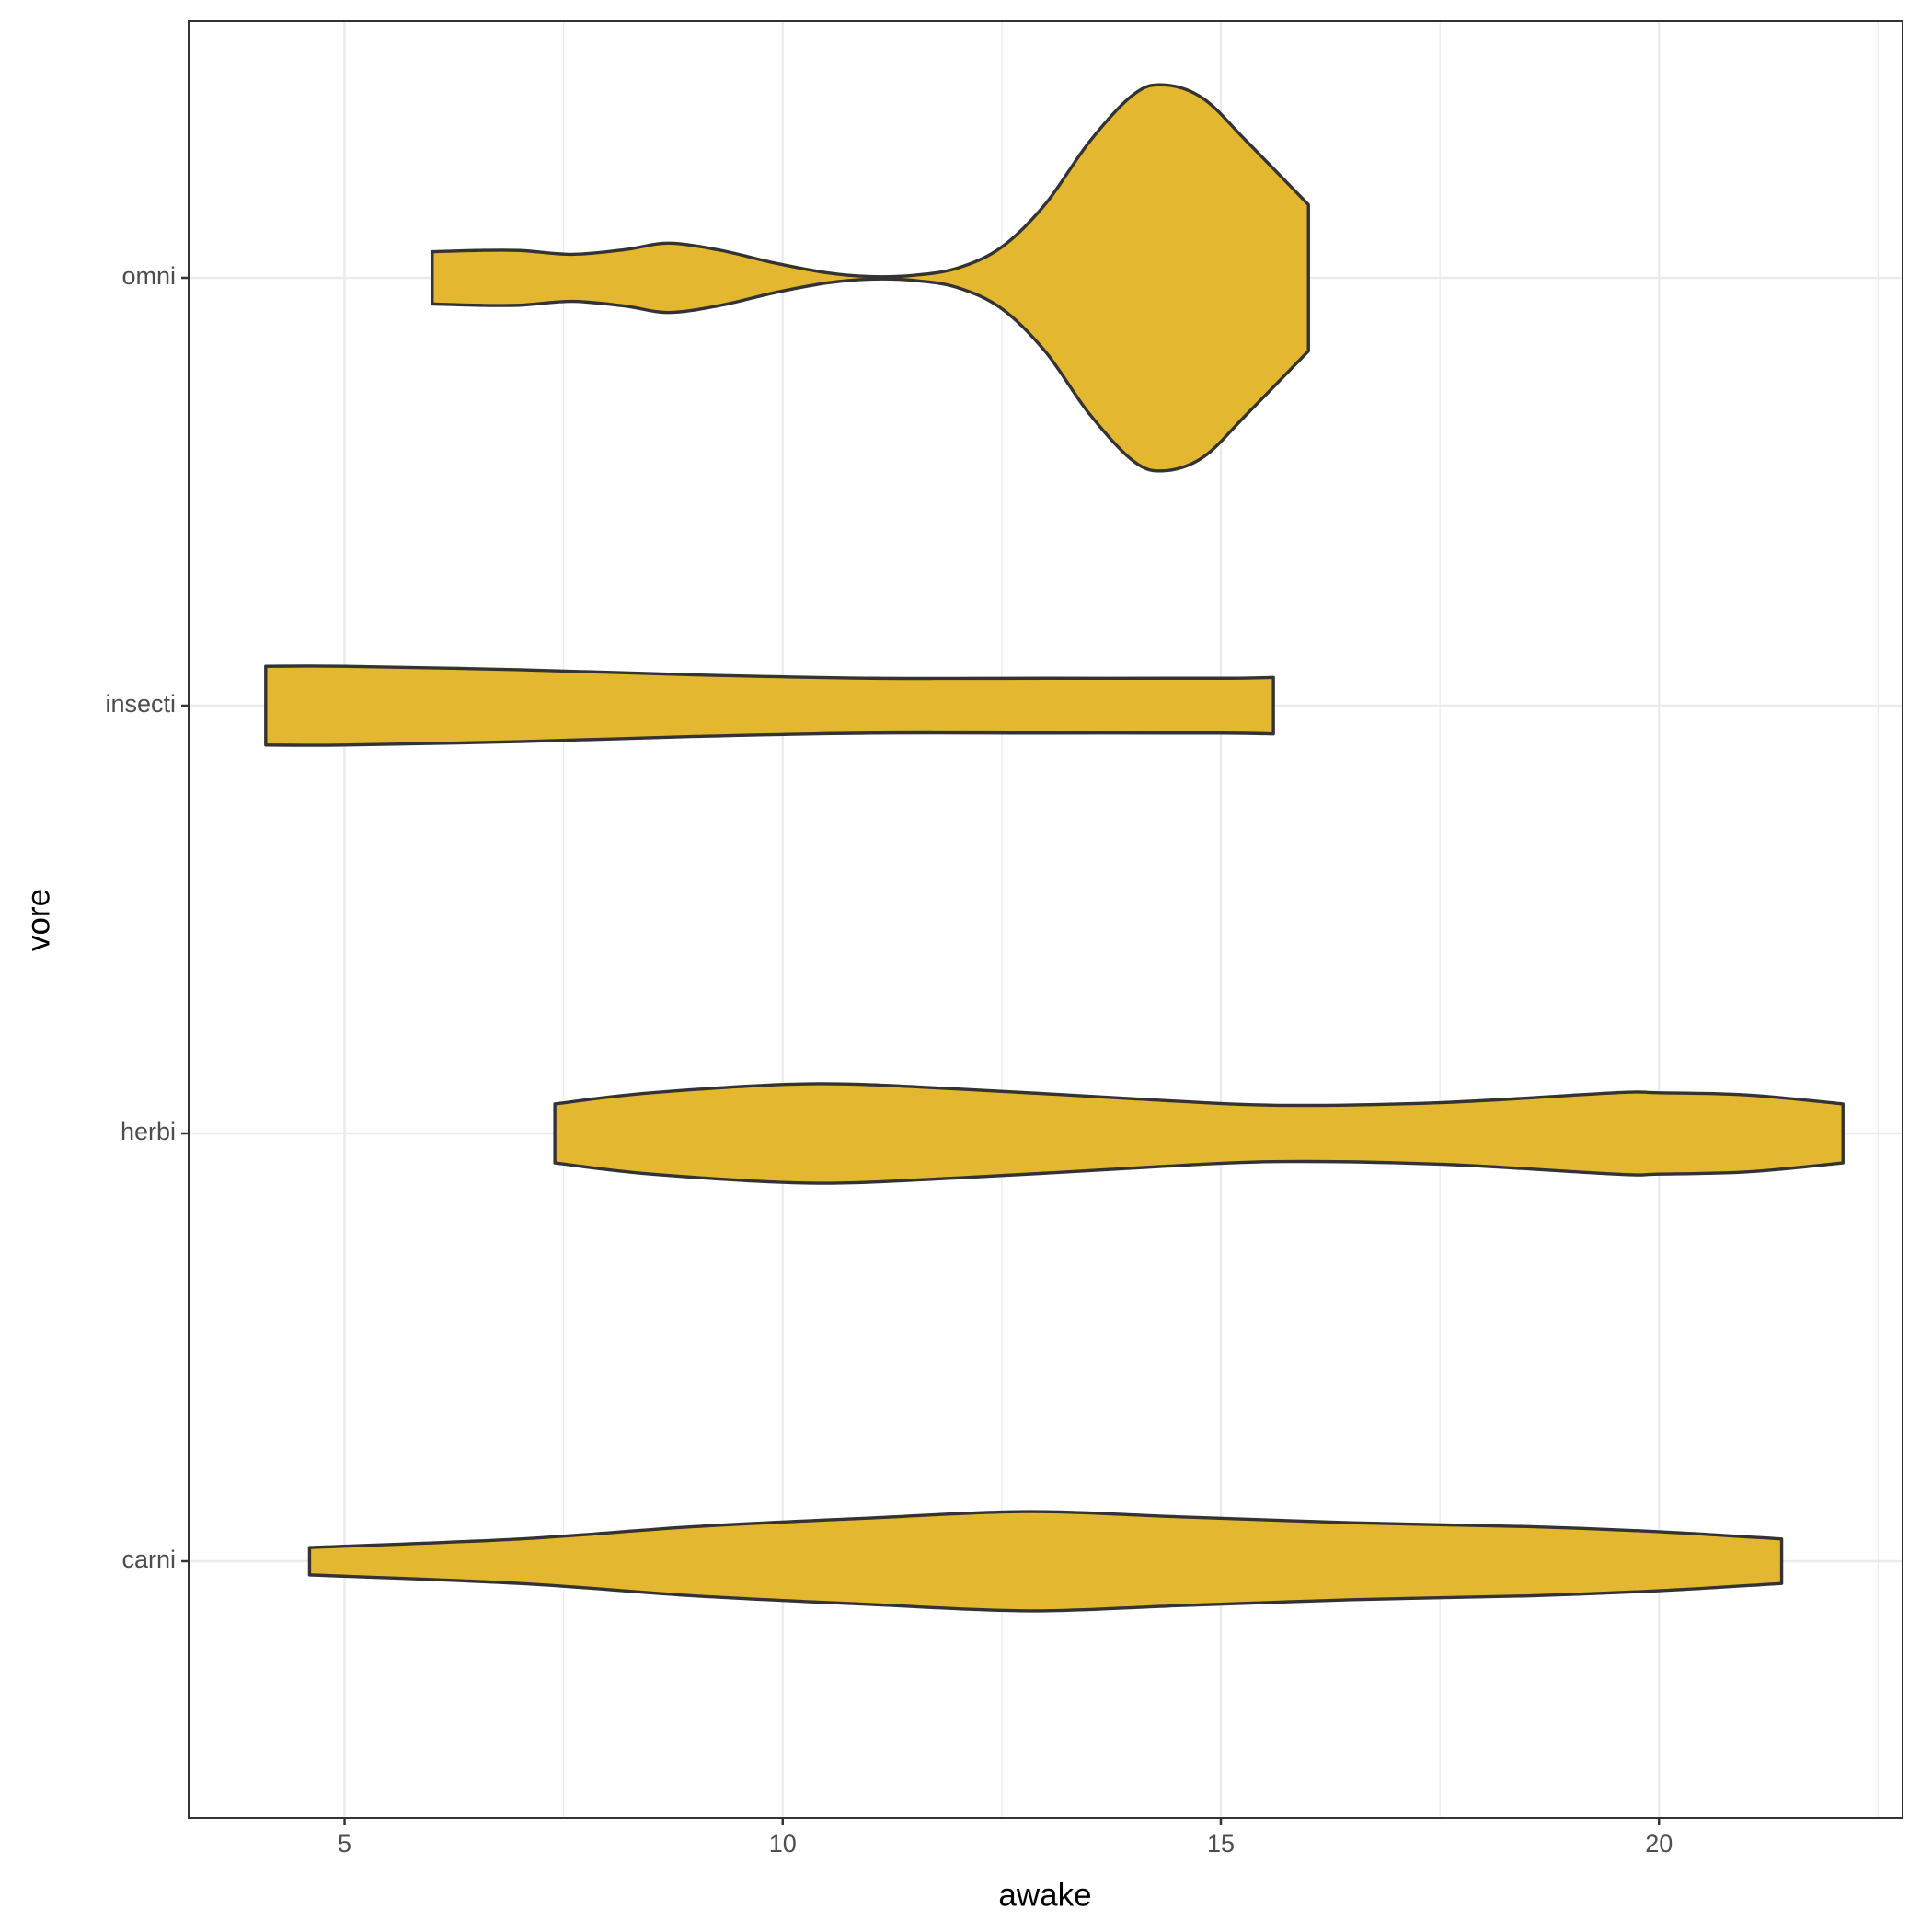  I want to click on x-tick-label: 5, so click(344, 1843).